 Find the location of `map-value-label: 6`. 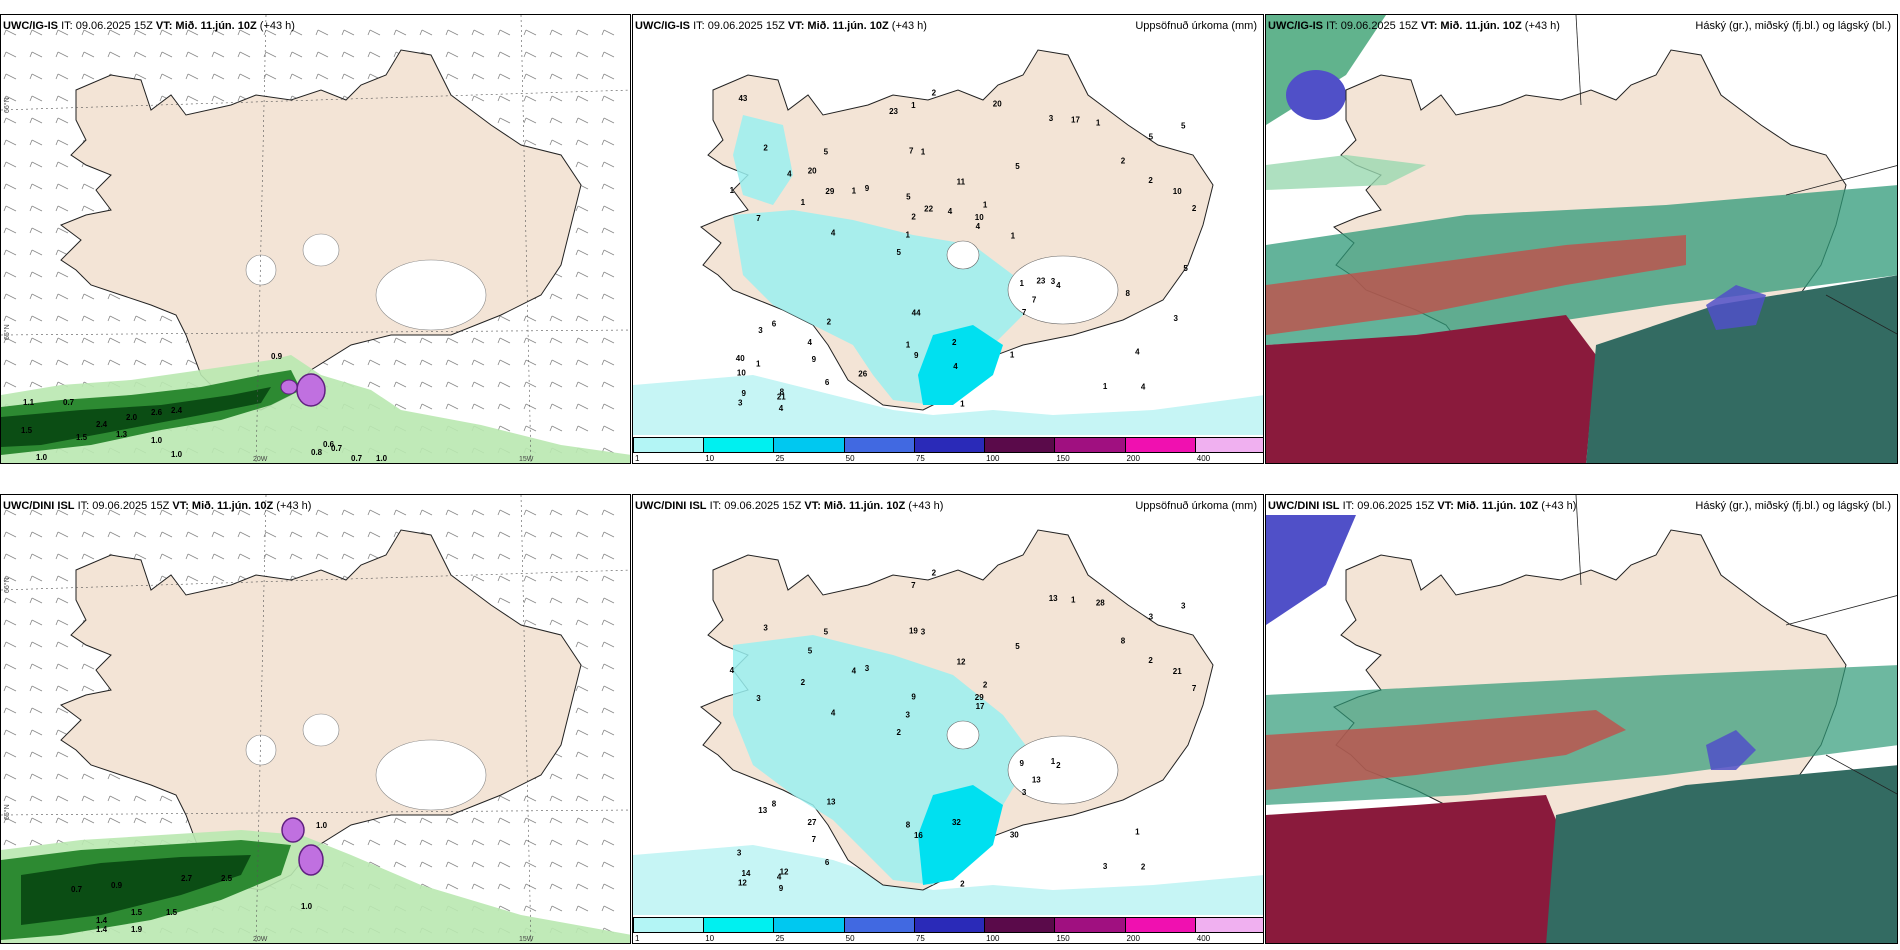

map-value-label: 6 is located at coordinates (774, 323).